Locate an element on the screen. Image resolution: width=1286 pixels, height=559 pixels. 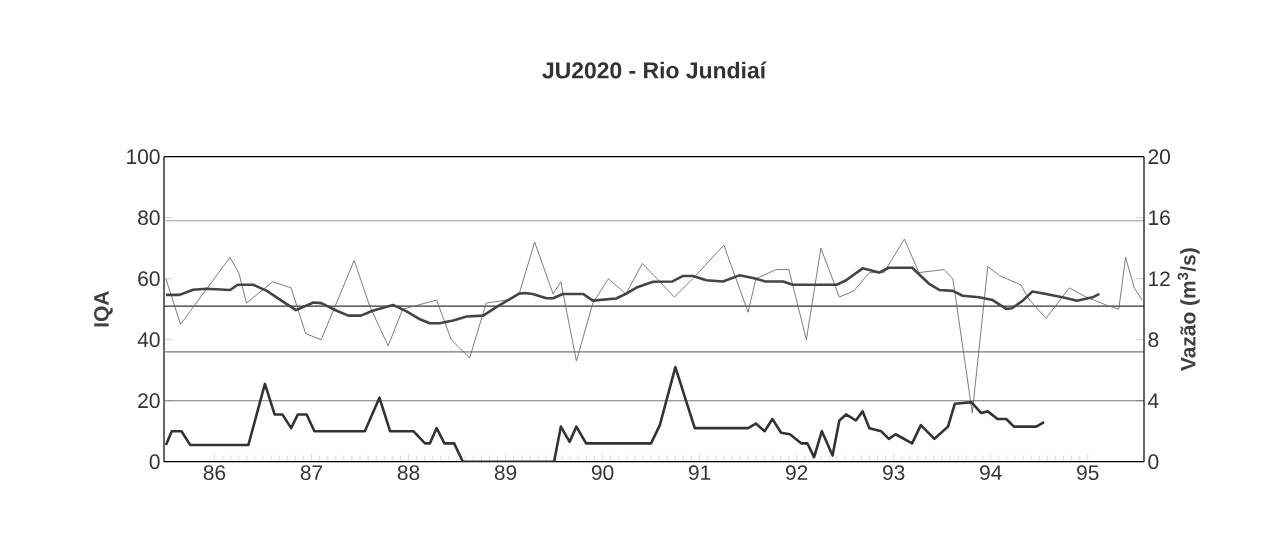
y2-tick-label: 16 is located at coordinates (1159, 218).